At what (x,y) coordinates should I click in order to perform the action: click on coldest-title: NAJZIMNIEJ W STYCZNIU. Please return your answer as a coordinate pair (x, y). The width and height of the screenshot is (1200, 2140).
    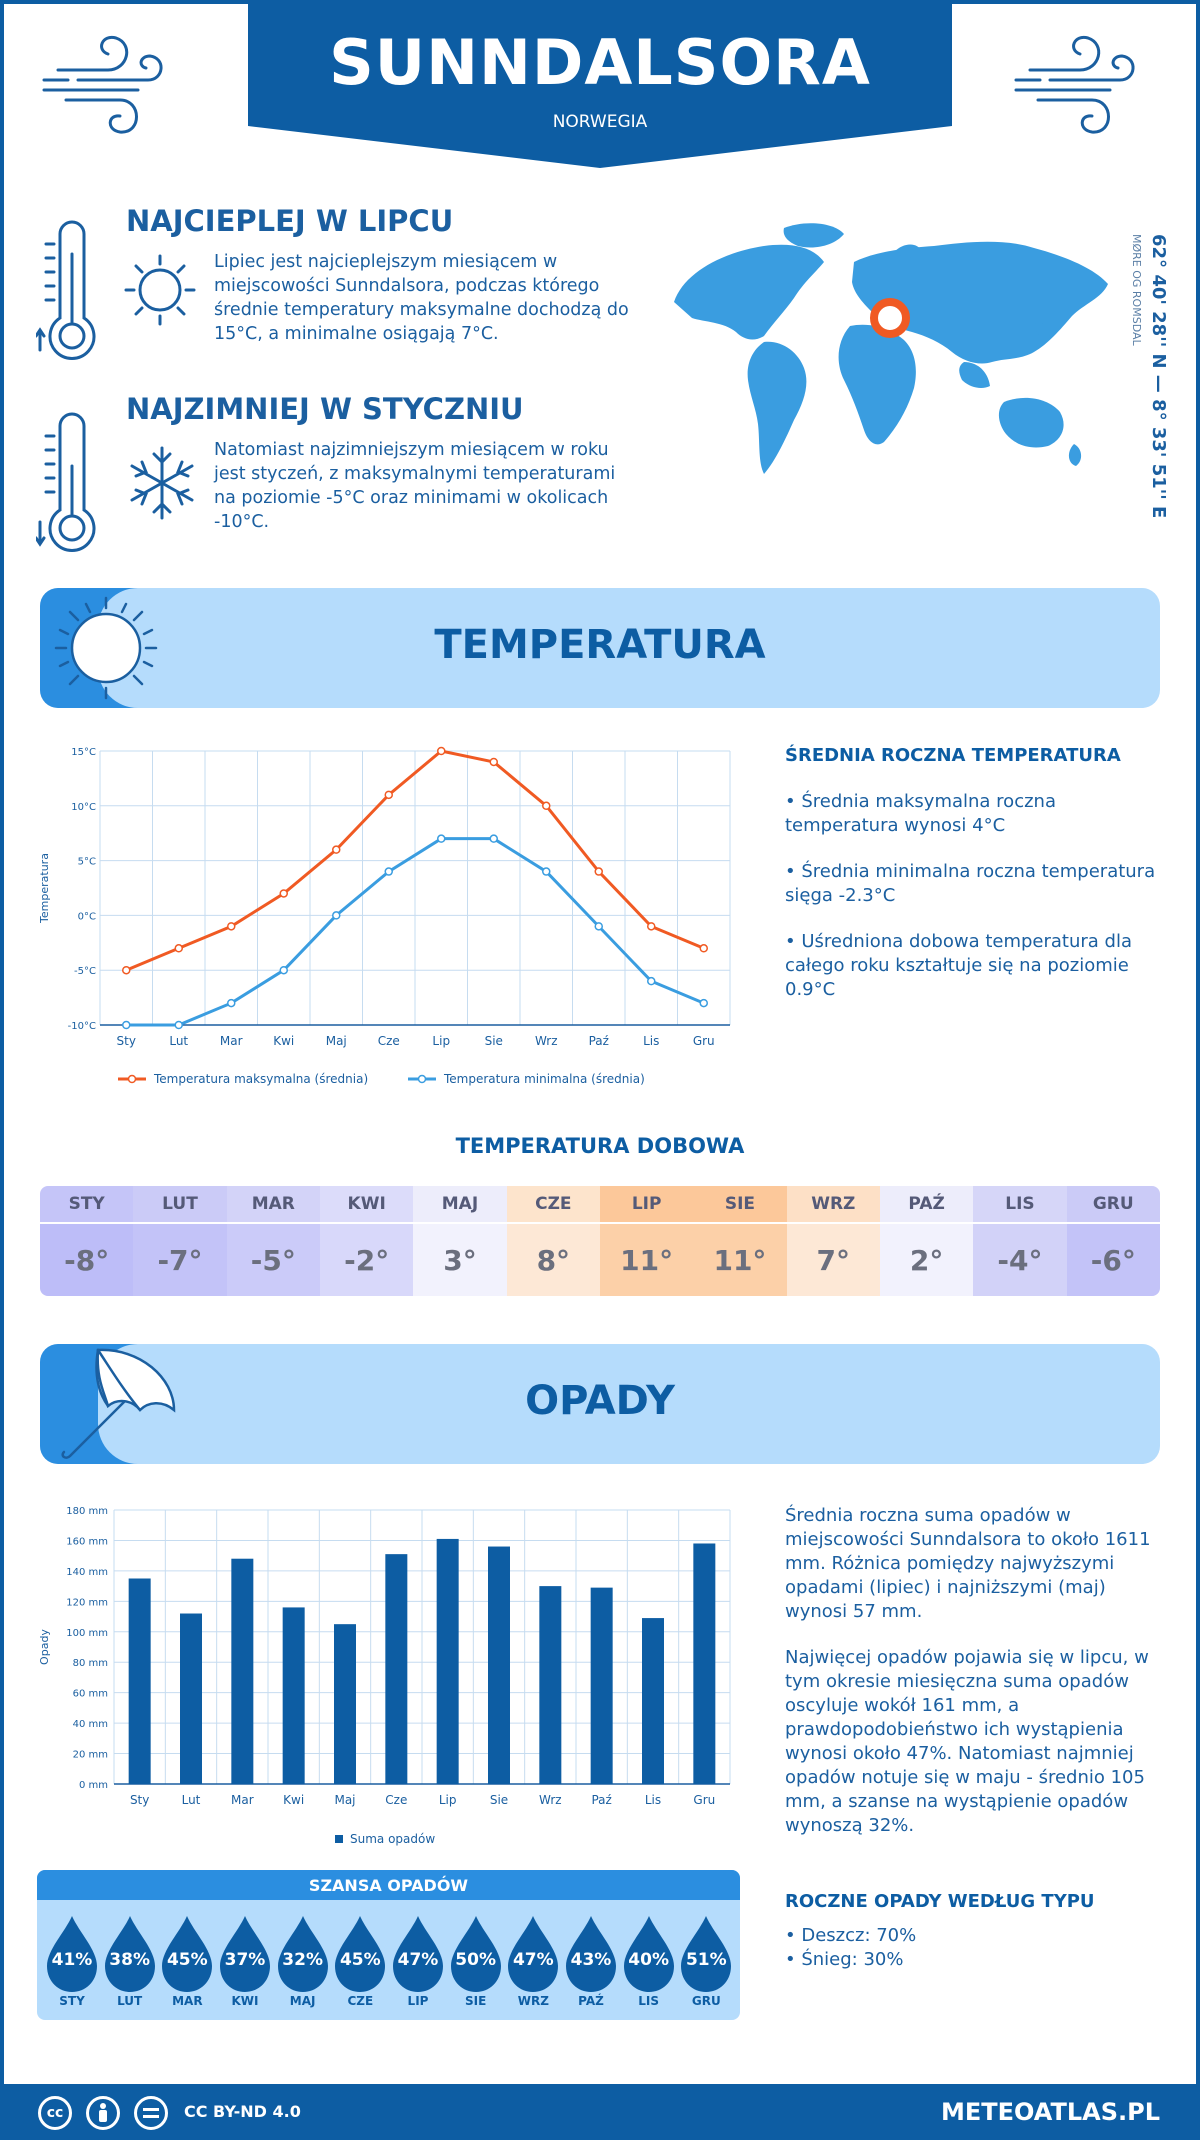
    Looking at the image, I should click on (325, 409).